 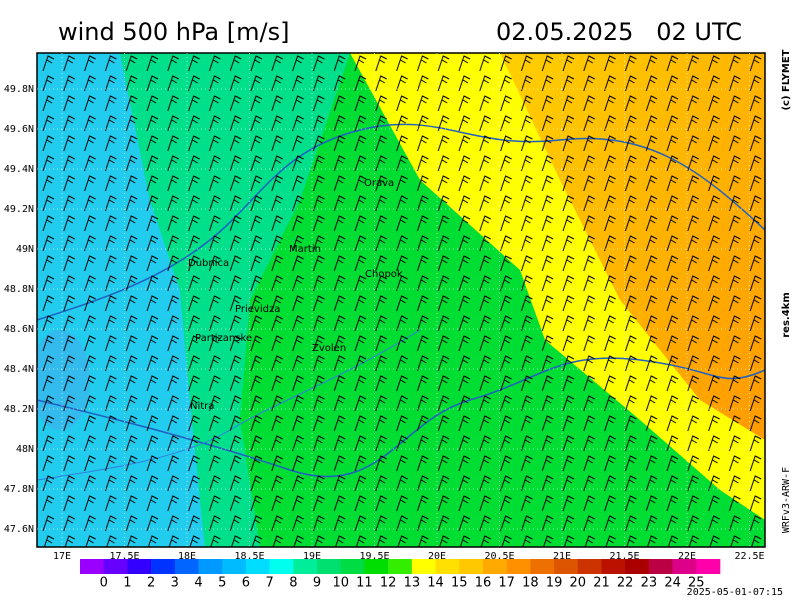 I want to click on resolution: res.4km, so click(x=786, y=315).